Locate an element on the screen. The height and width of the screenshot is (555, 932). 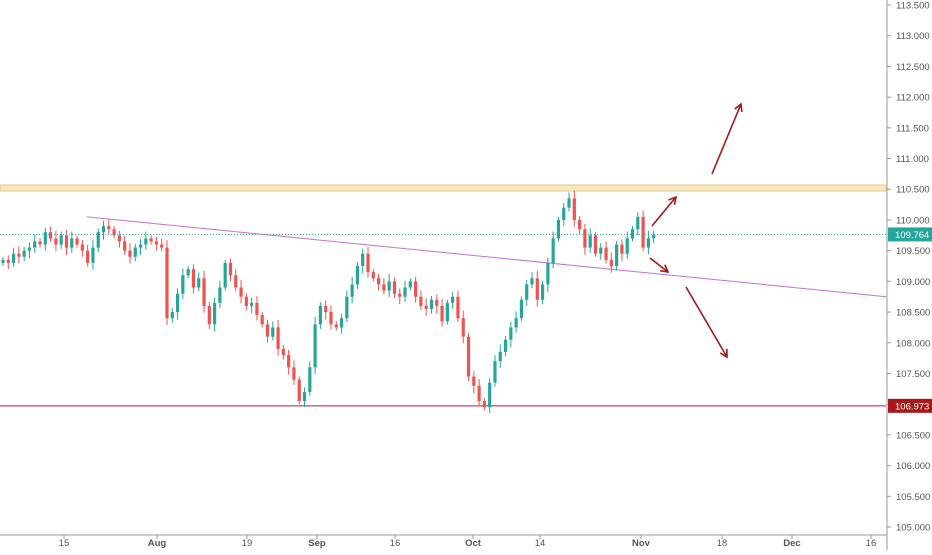
arrow-up-large is located at coordinates (727, 138).